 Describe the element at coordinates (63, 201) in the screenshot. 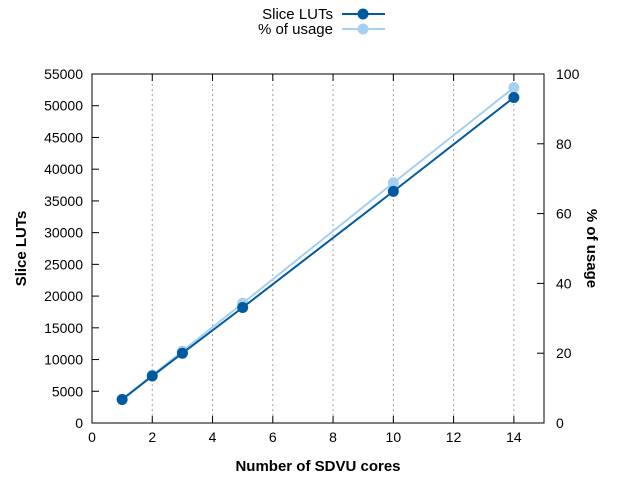

I see `y-tick-label: 35000` at that location.